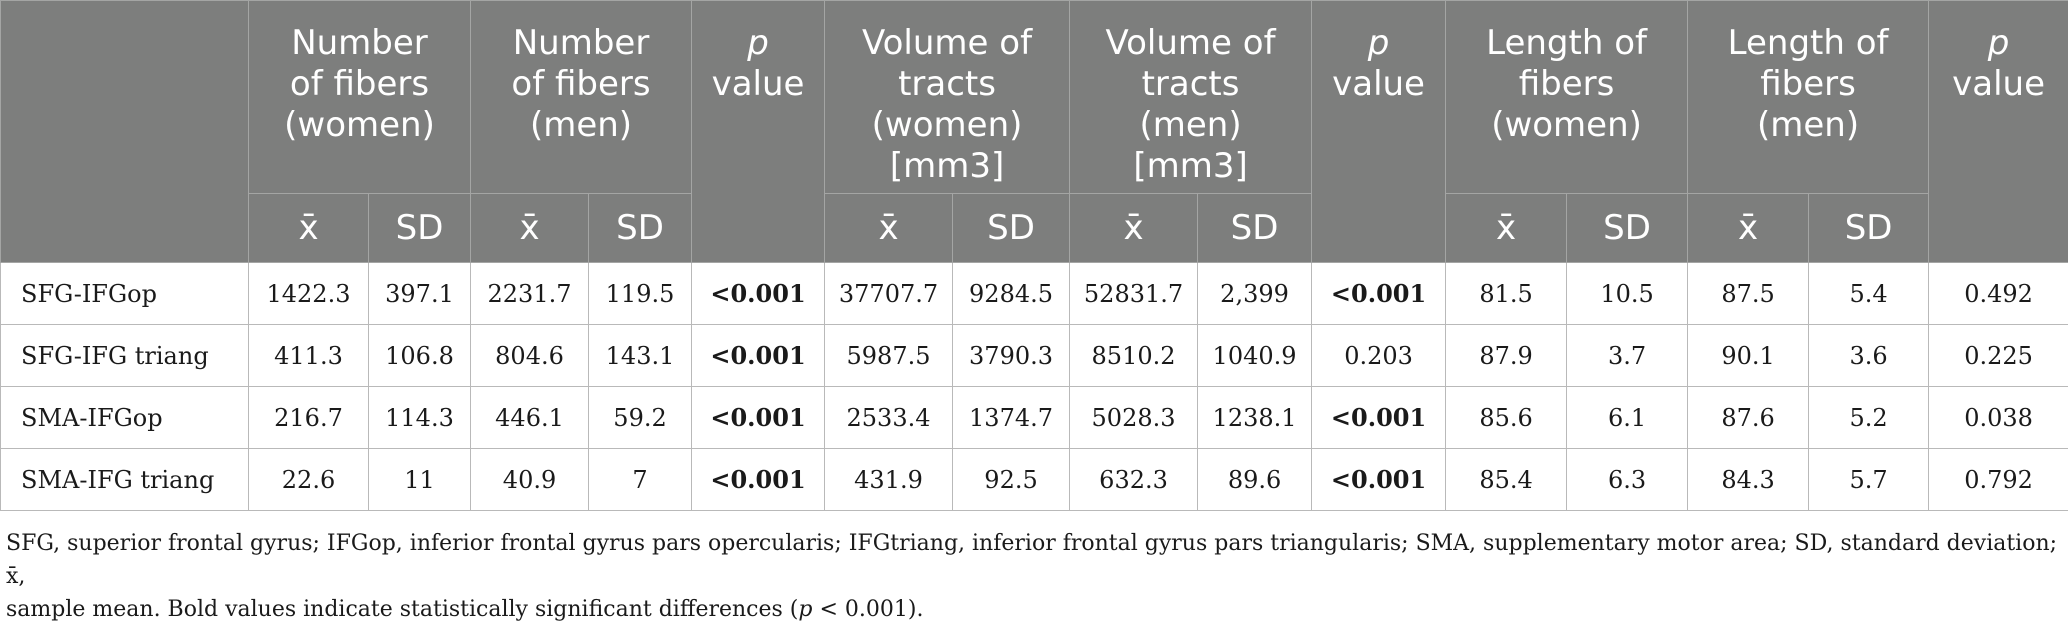 Image resolution: width=2068 pixels, height=626 pixels. What do you see at coordinates (640, 356) in the screenshot?
I see `table-cell: 143.1` at bounding box center [640, 356].